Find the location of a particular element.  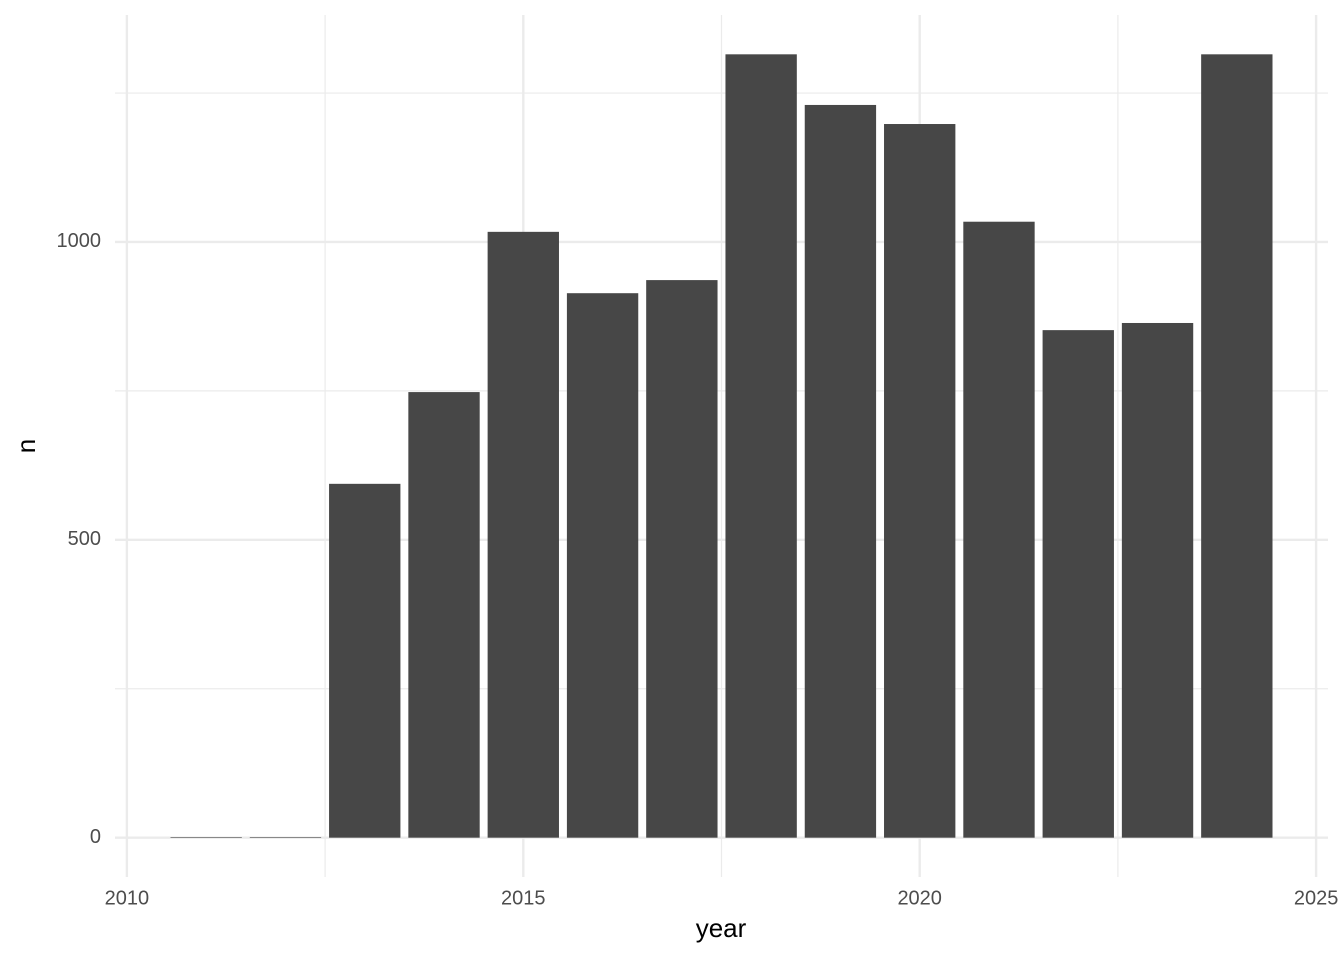

y-tick-label: 1000 is located at coordinates (79, 241).